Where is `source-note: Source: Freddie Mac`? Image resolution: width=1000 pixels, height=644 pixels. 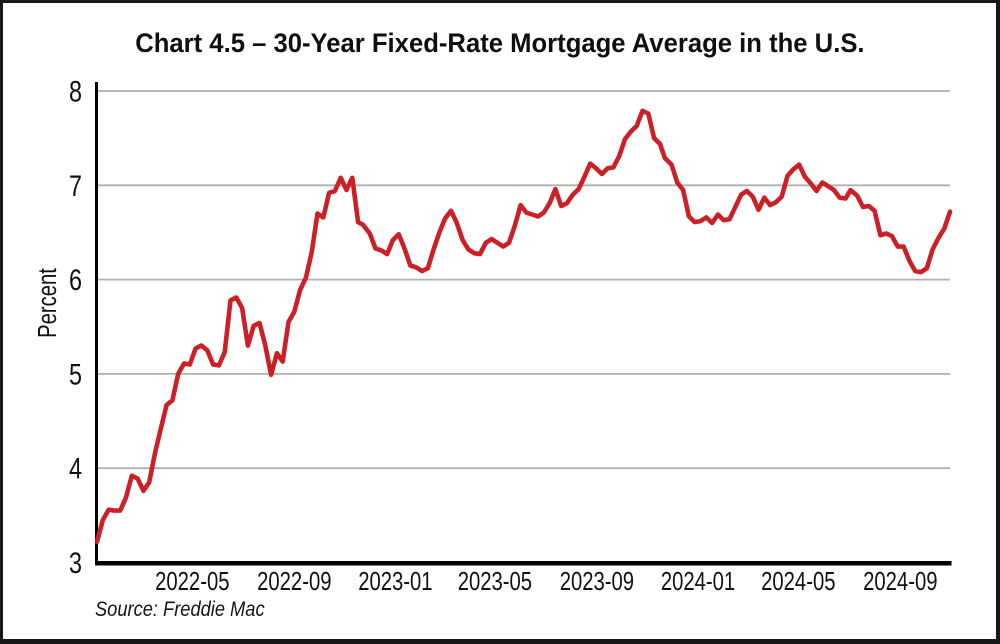 source-note: Source: Freddie Mac is located at coordinates (192, 610).